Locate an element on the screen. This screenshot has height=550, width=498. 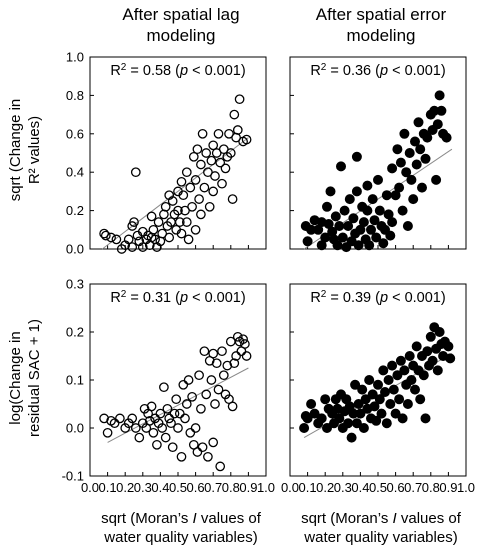
r-squared-annotation: R2 = 0.39 (p < 0.001) is located at coordinates (377, 298).